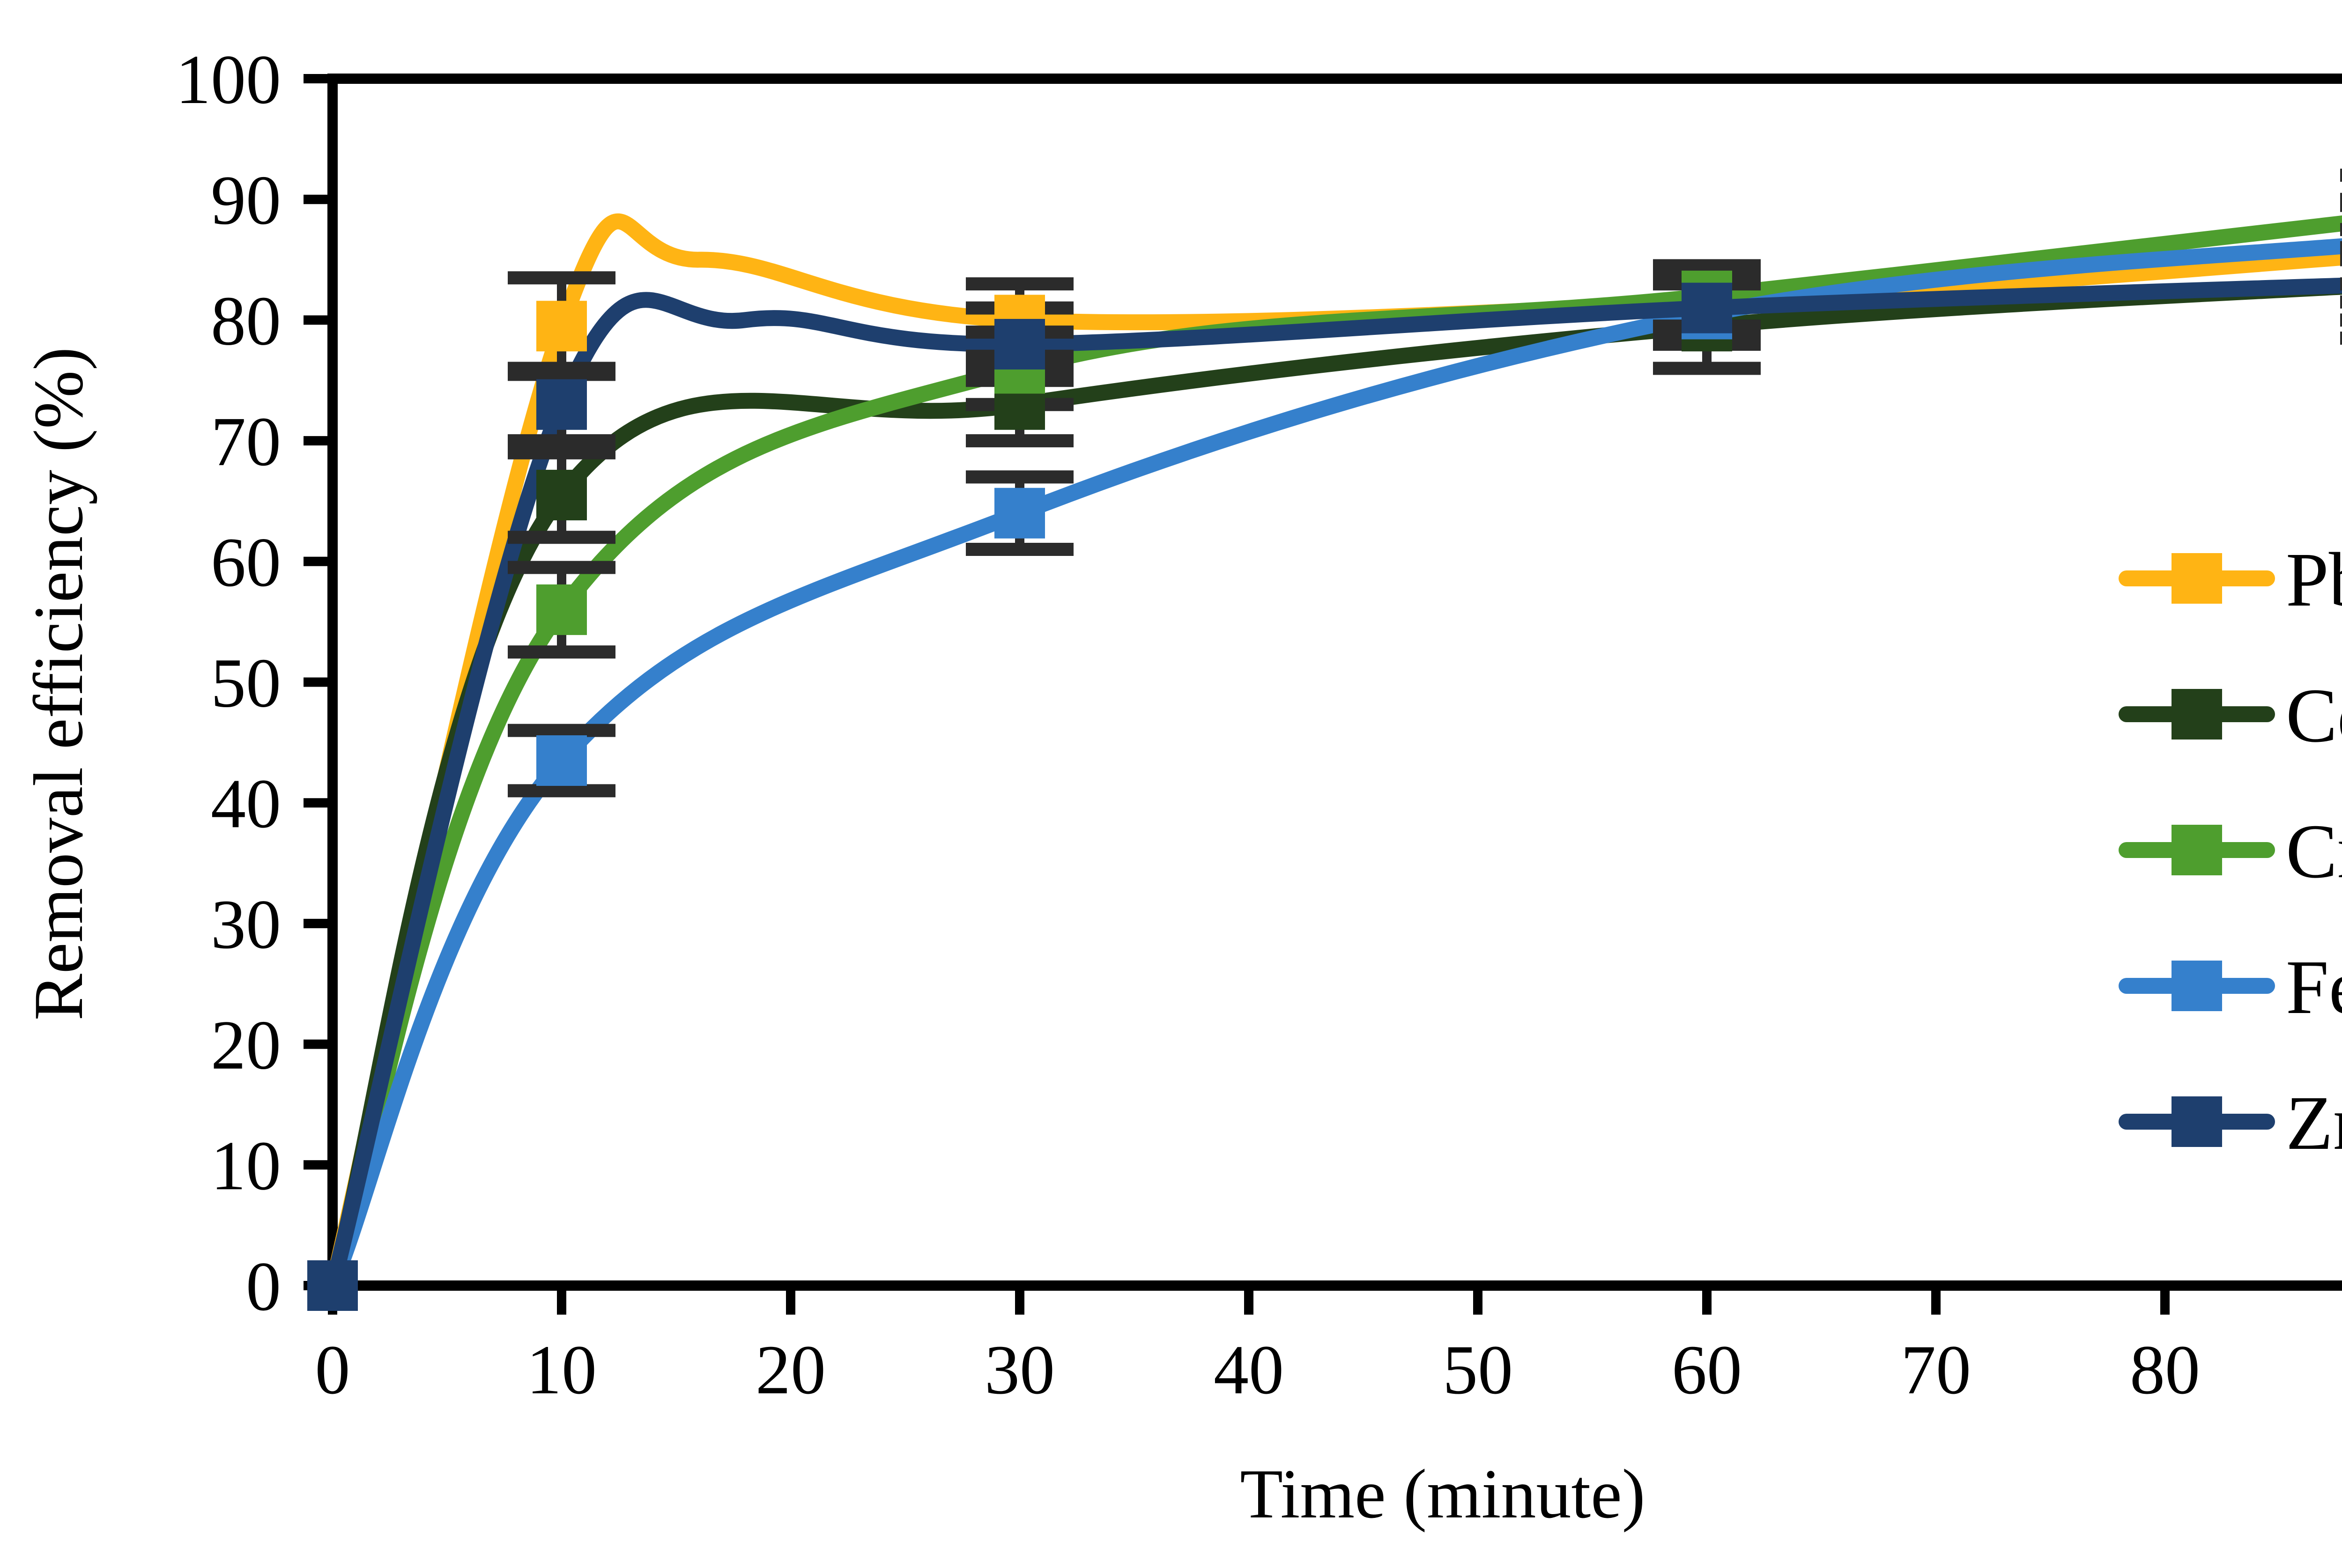 Image resolution: width=2342 pixels, height=1568 pixels. I want to click on legend-item-cr: Cr removal, so click(2230, 851).